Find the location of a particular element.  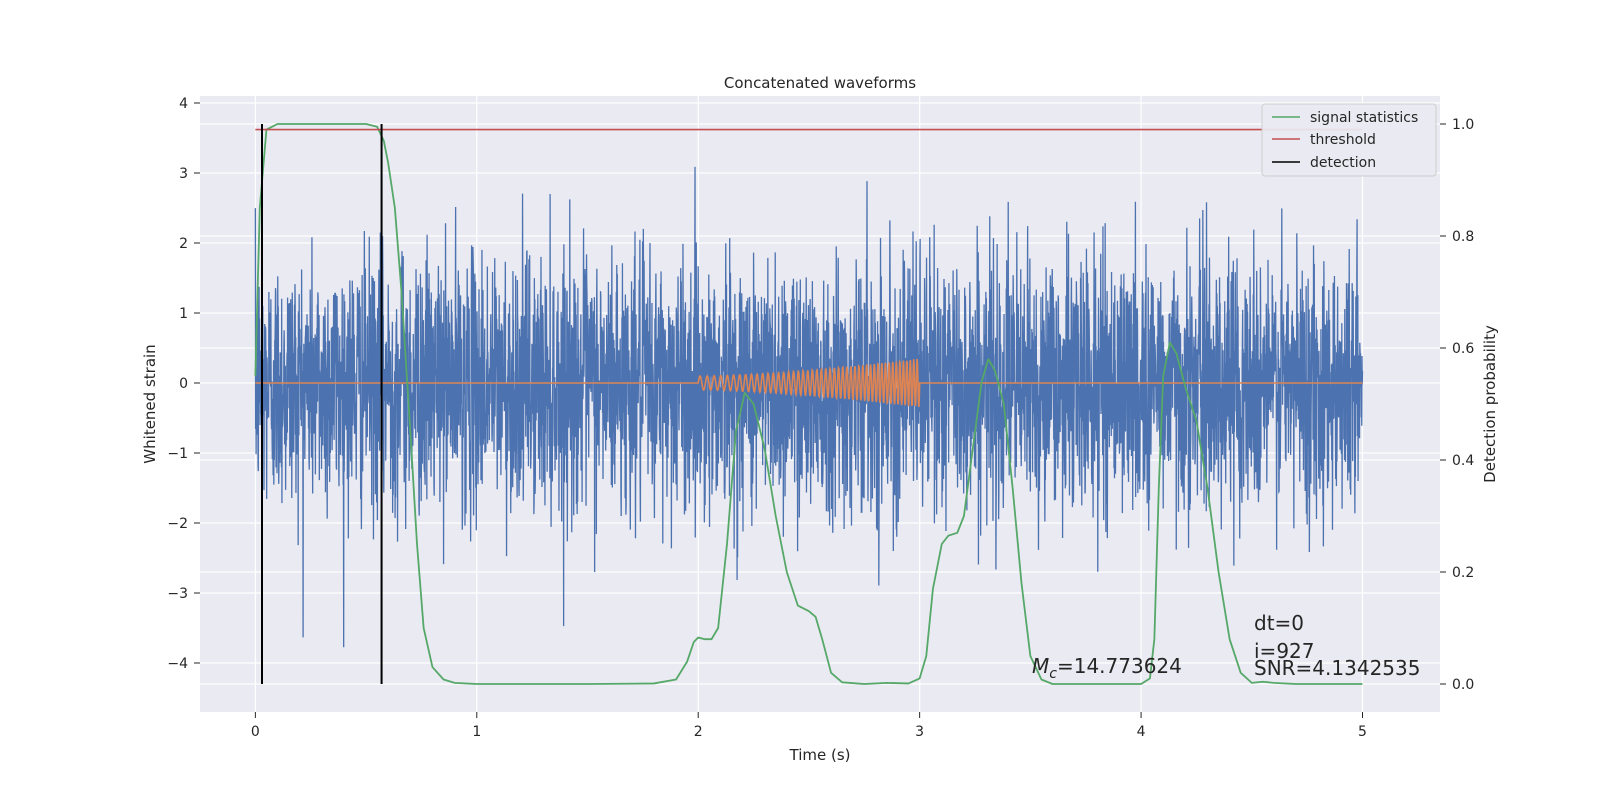

annotation-mc: Mc=14.773624 is located at coordinates (1107, 668).